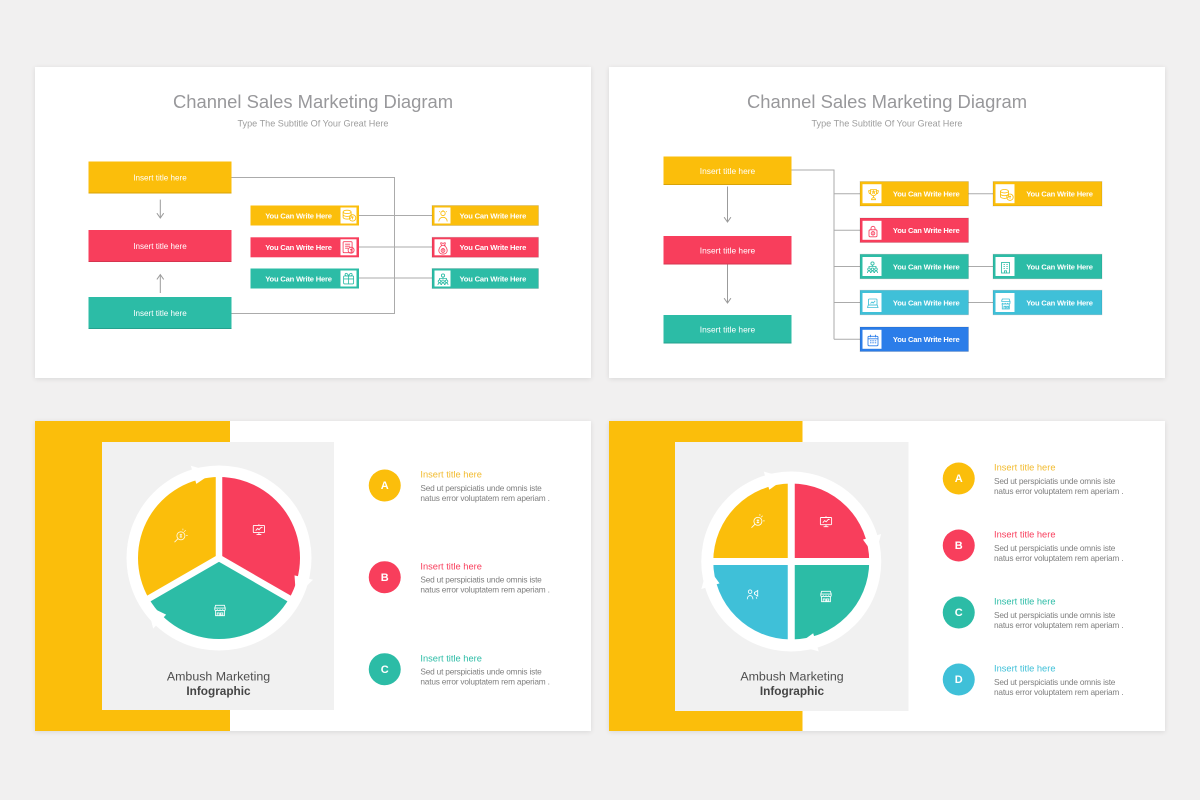  What do you see at coordinates (959, 680) in the screenshot?
I see `svg-text: D` at bounding box center [959, 680].